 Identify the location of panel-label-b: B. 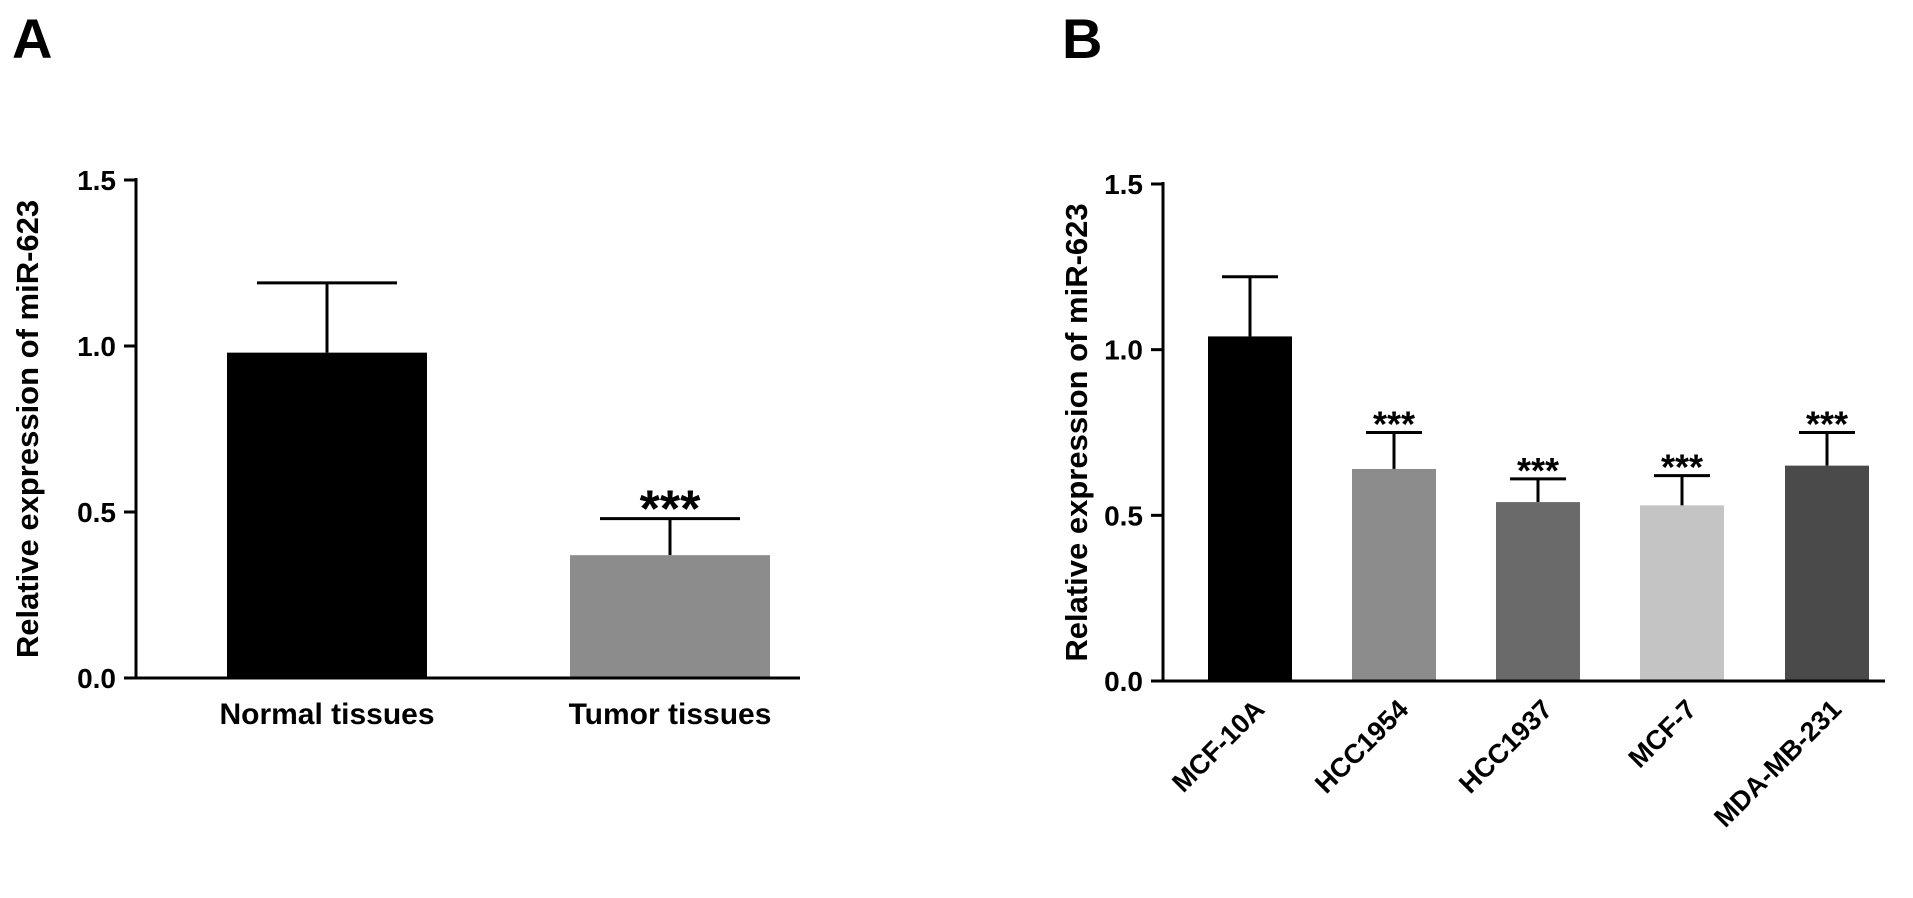
(1082, 38).